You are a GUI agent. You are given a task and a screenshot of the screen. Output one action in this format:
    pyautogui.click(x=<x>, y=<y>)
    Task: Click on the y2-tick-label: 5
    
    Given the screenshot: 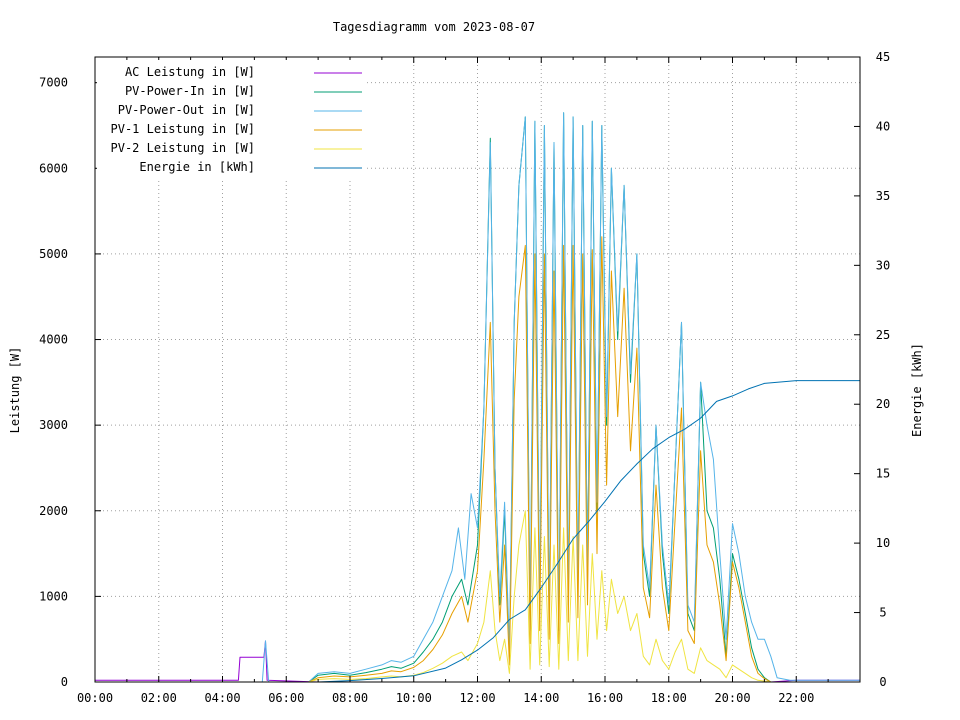 What is the action you would take?
    pyautogui.click(x=882, y=613)
    